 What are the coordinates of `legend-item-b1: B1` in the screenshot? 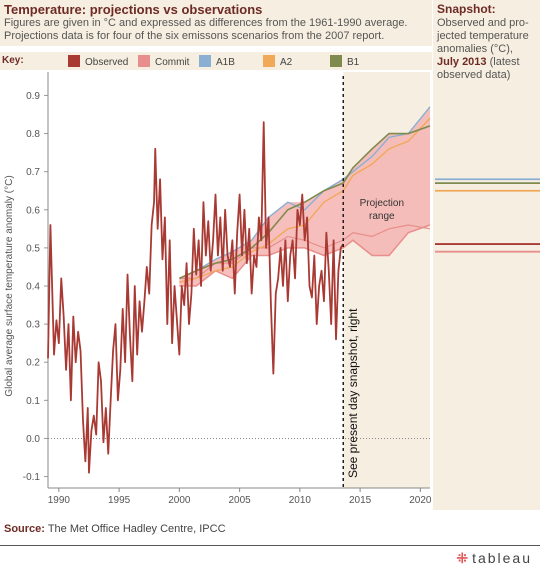 It's located at (344, 61).